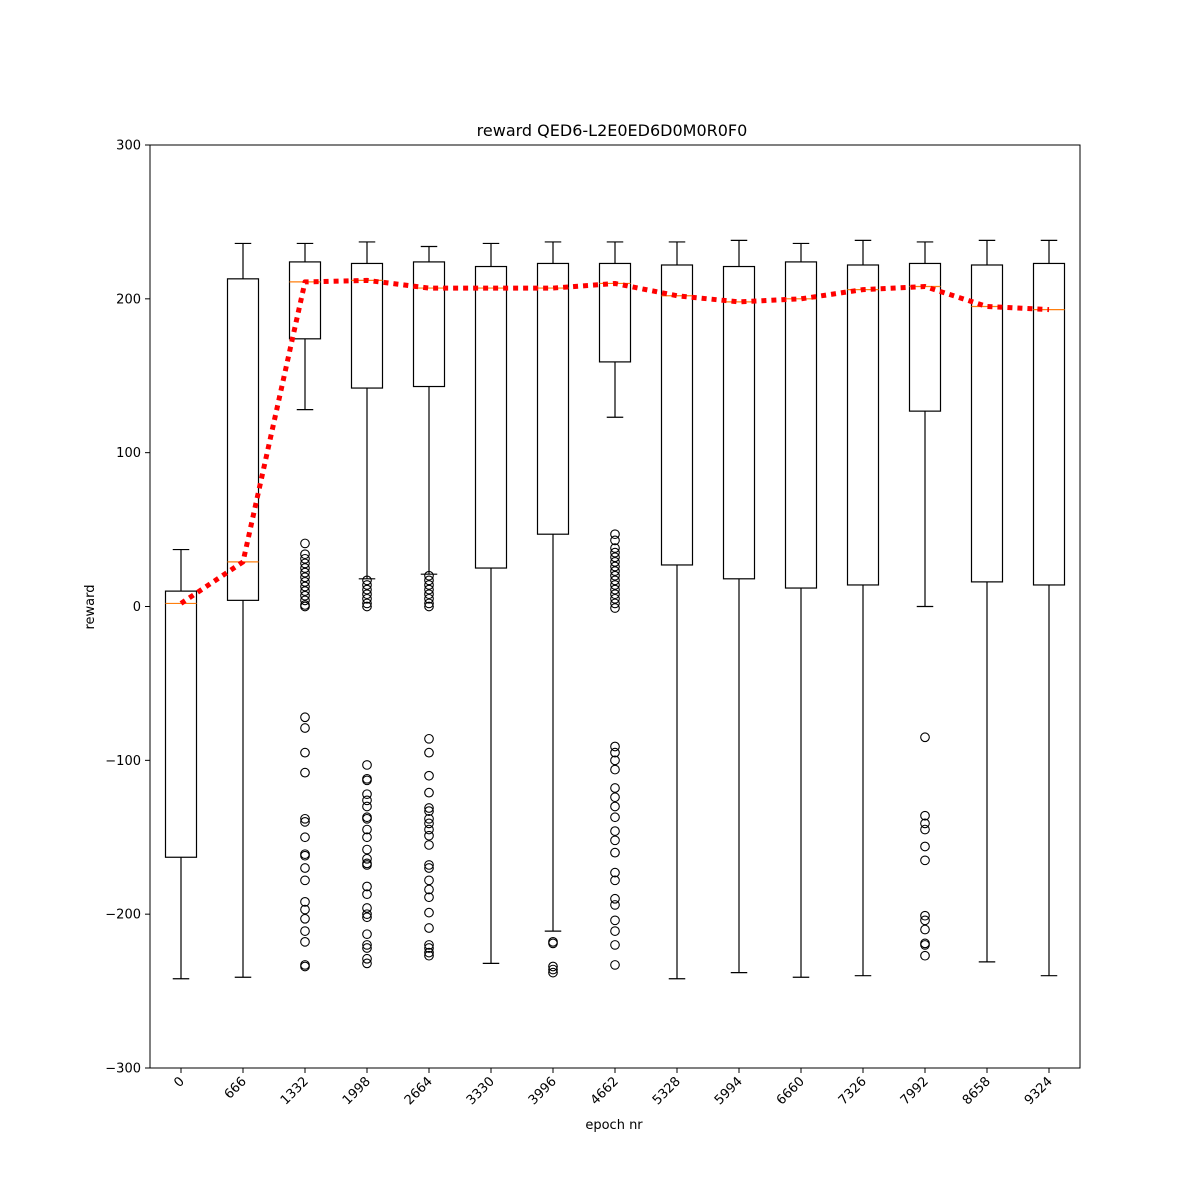 The image size is (1200, 1200). What do you see at coordinates (367, 605) in the screenshot?
I see `box-group-1998` at bounding box center [367, 605].